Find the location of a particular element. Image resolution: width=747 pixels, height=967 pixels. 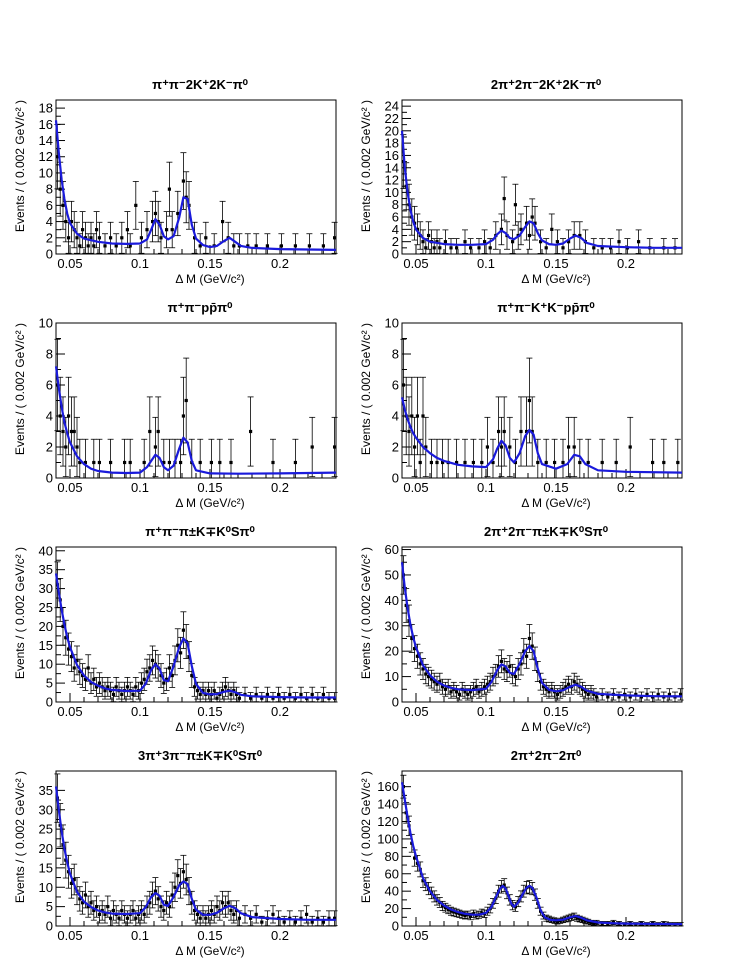

panel-title: 2π⁺2π⁻π±K∓K⁰Sπ⁰ is located at coordinates (546, 531).